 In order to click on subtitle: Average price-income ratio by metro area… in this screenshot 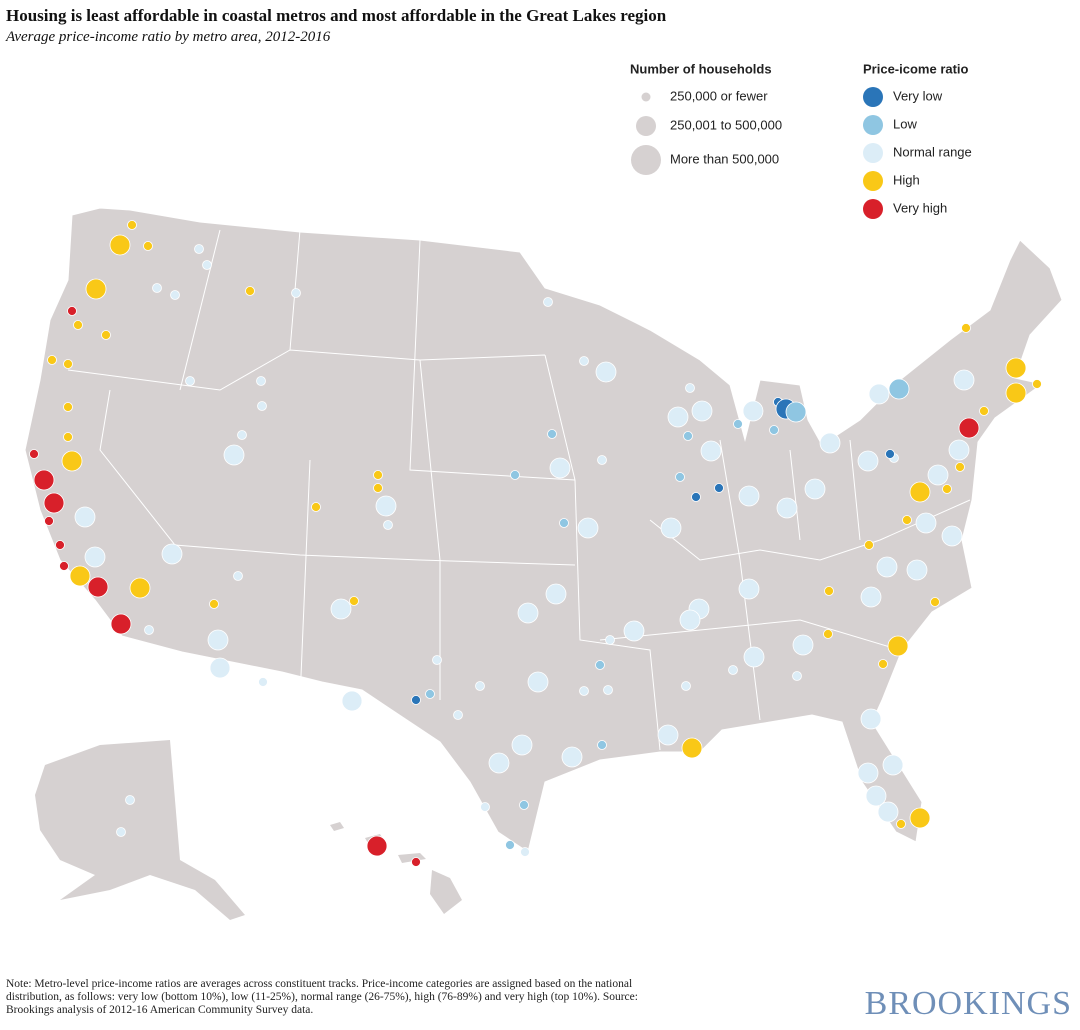, I will do `click(168, 37)`.